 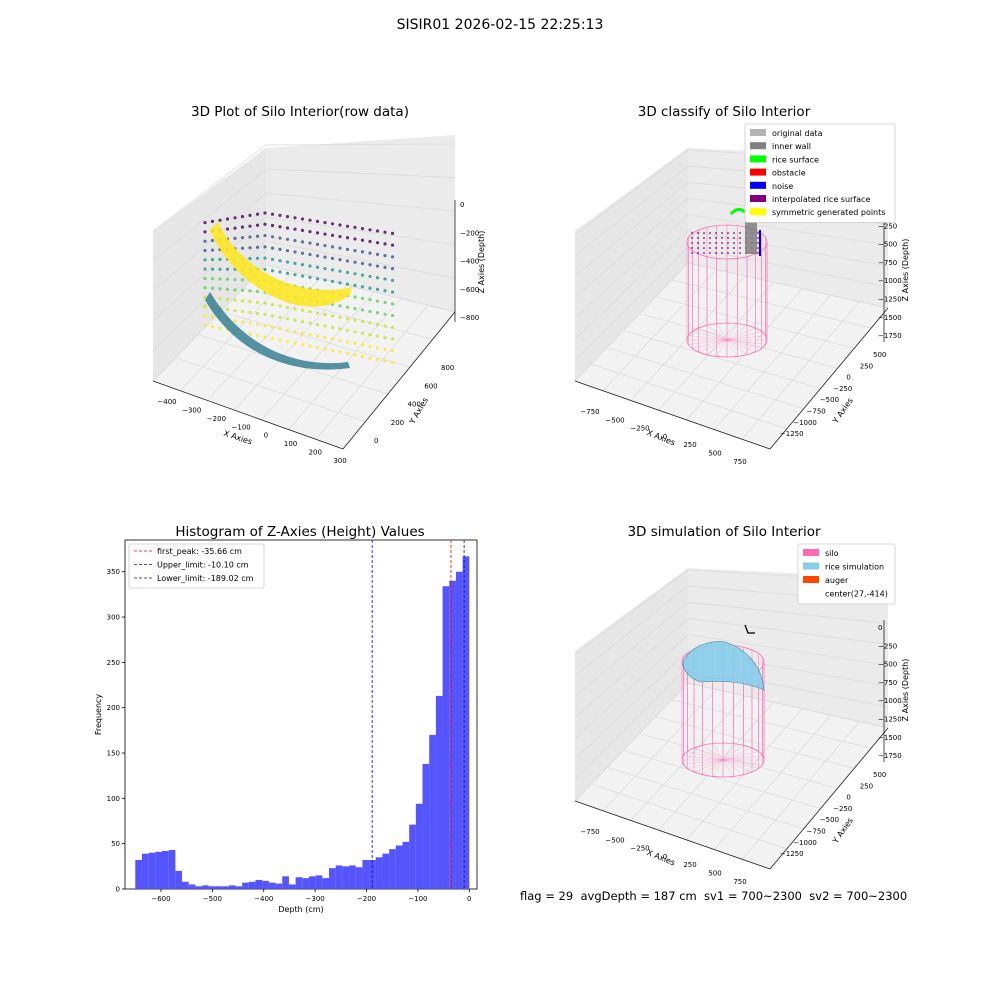 I want to click on z-axis-label: Z Axies (Depth), so click(x=905, y=270).